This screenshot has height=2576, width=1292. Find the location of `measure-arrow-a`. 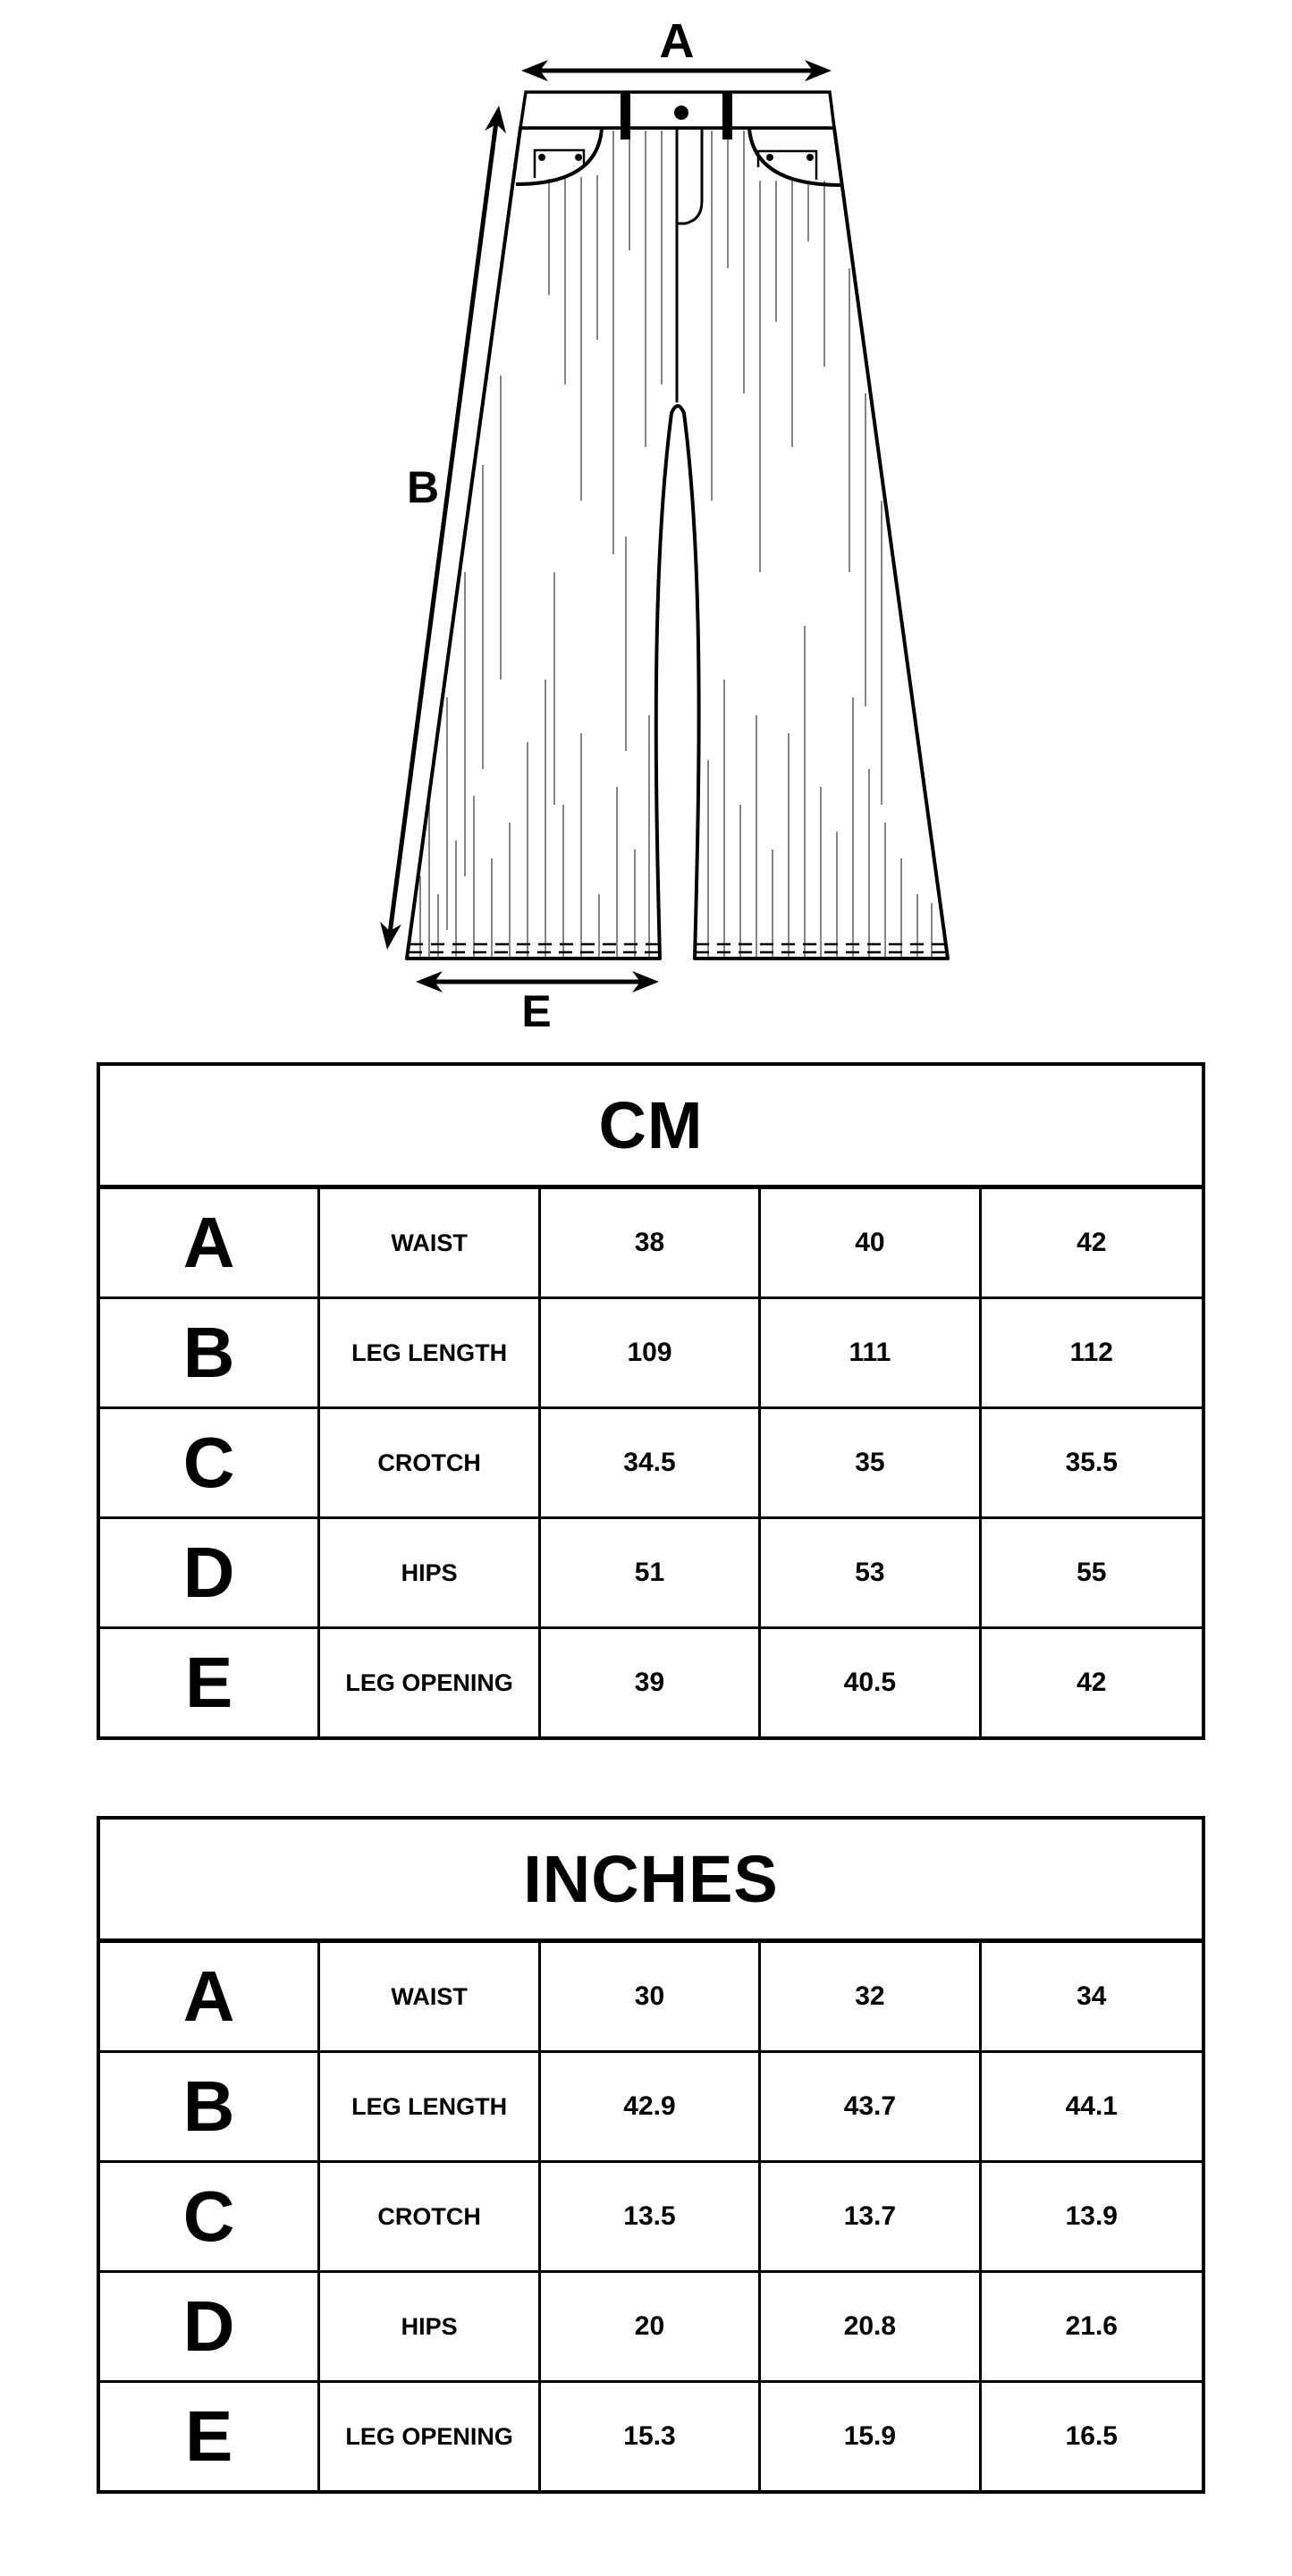

measure-arrow-a is located at coordinates (677, 70).